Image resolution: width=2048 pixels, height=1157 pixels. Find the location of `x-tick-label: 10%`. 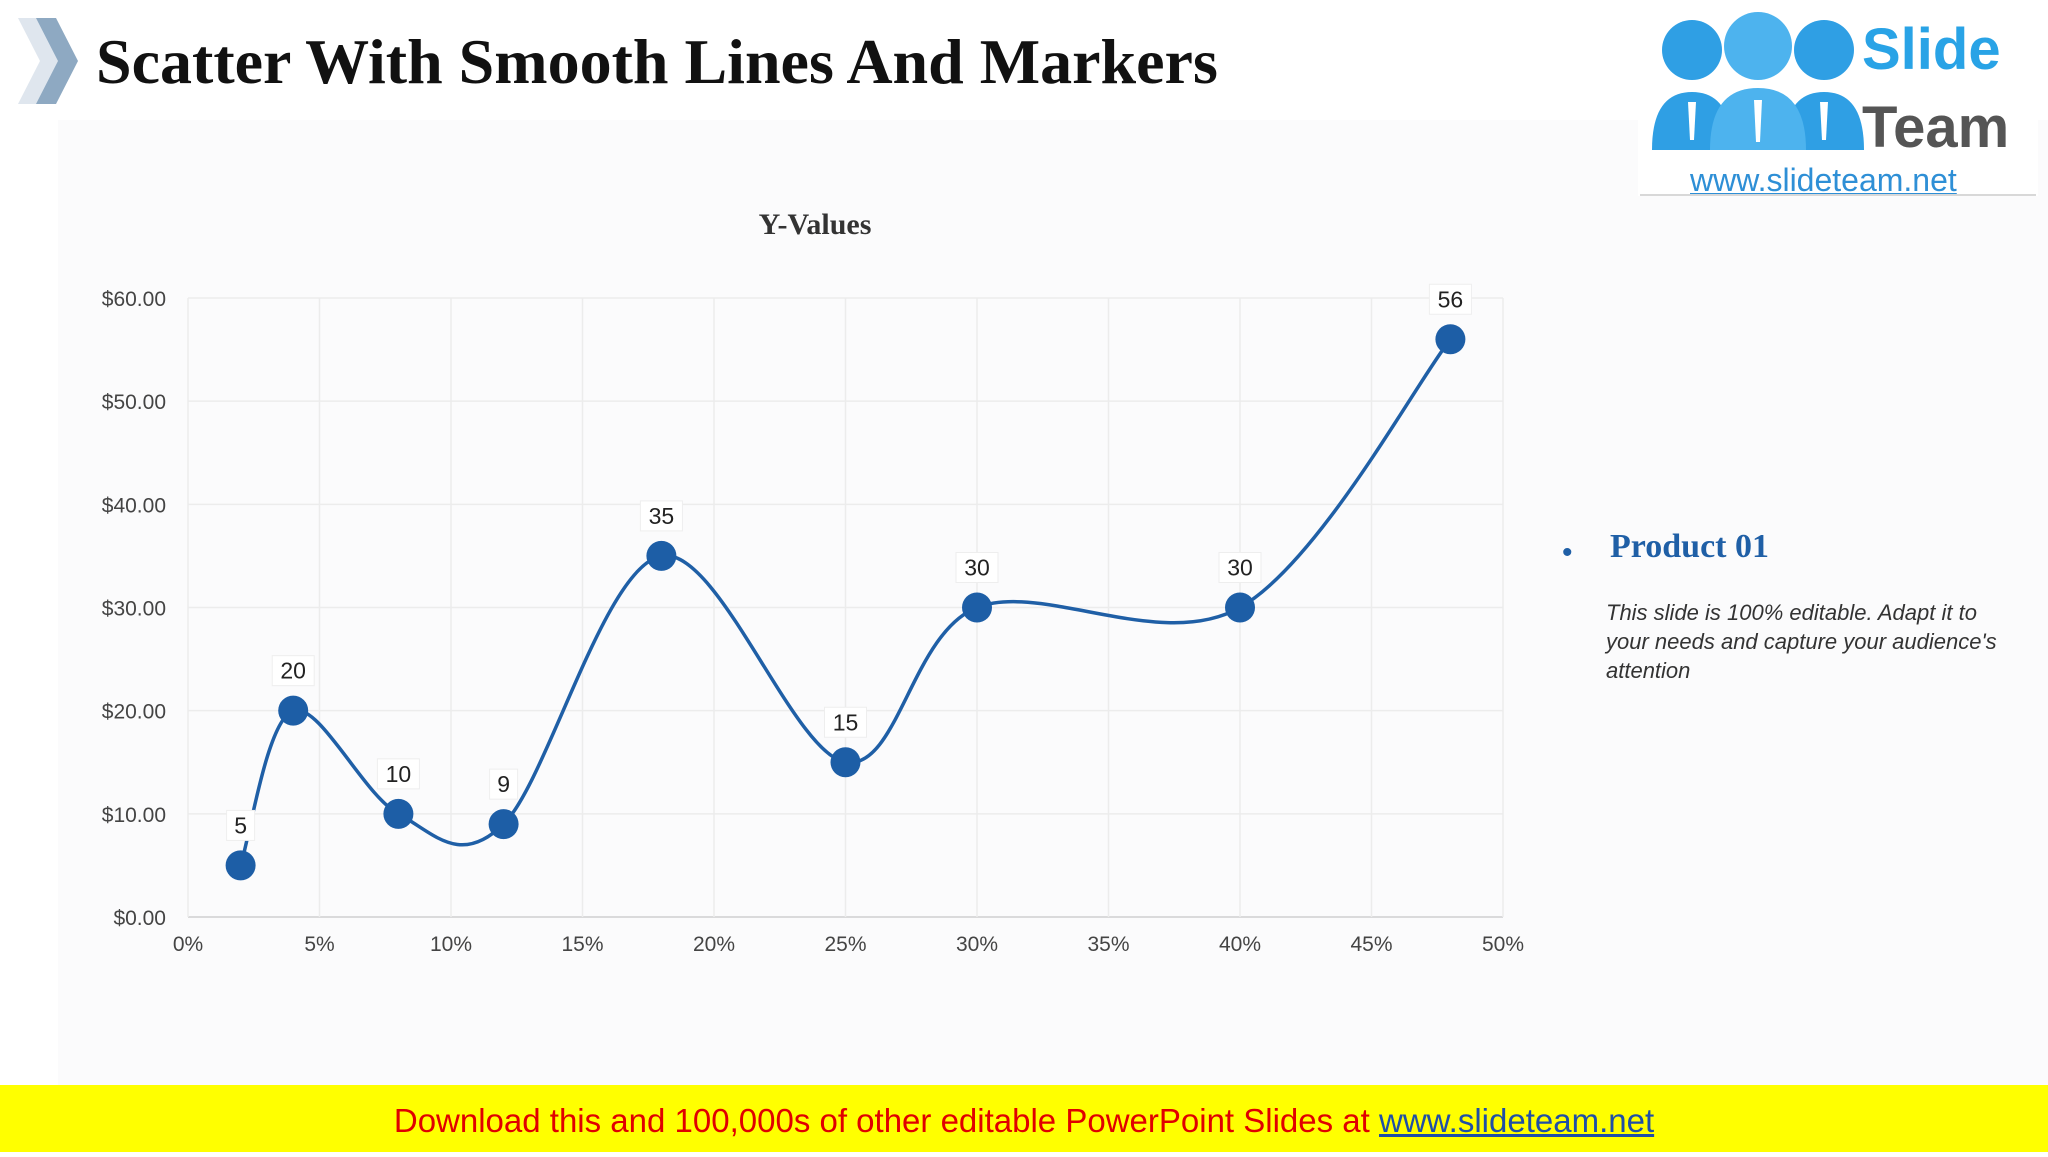

x-tick-label: 10% is located at coordinates (451, 944).